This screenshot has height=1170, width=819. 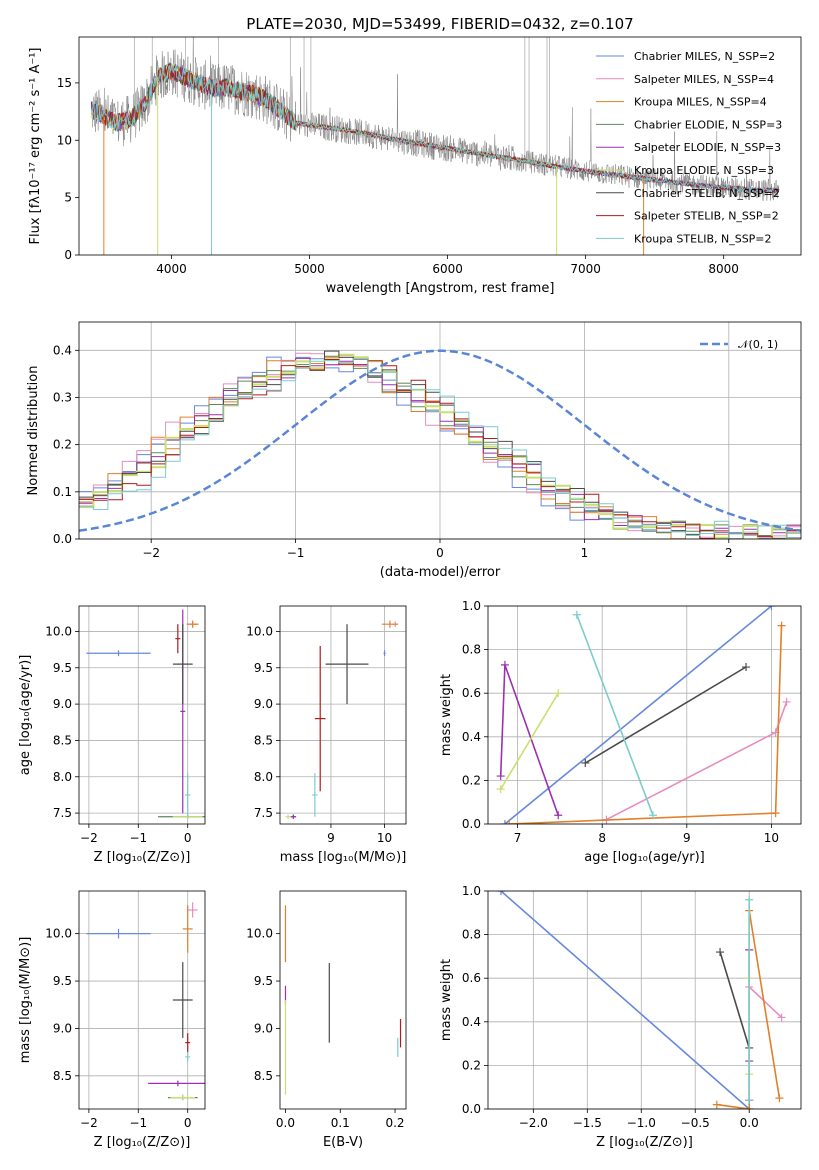 I want to click on x-tick: 0.2, so click(x=395, y=1119).